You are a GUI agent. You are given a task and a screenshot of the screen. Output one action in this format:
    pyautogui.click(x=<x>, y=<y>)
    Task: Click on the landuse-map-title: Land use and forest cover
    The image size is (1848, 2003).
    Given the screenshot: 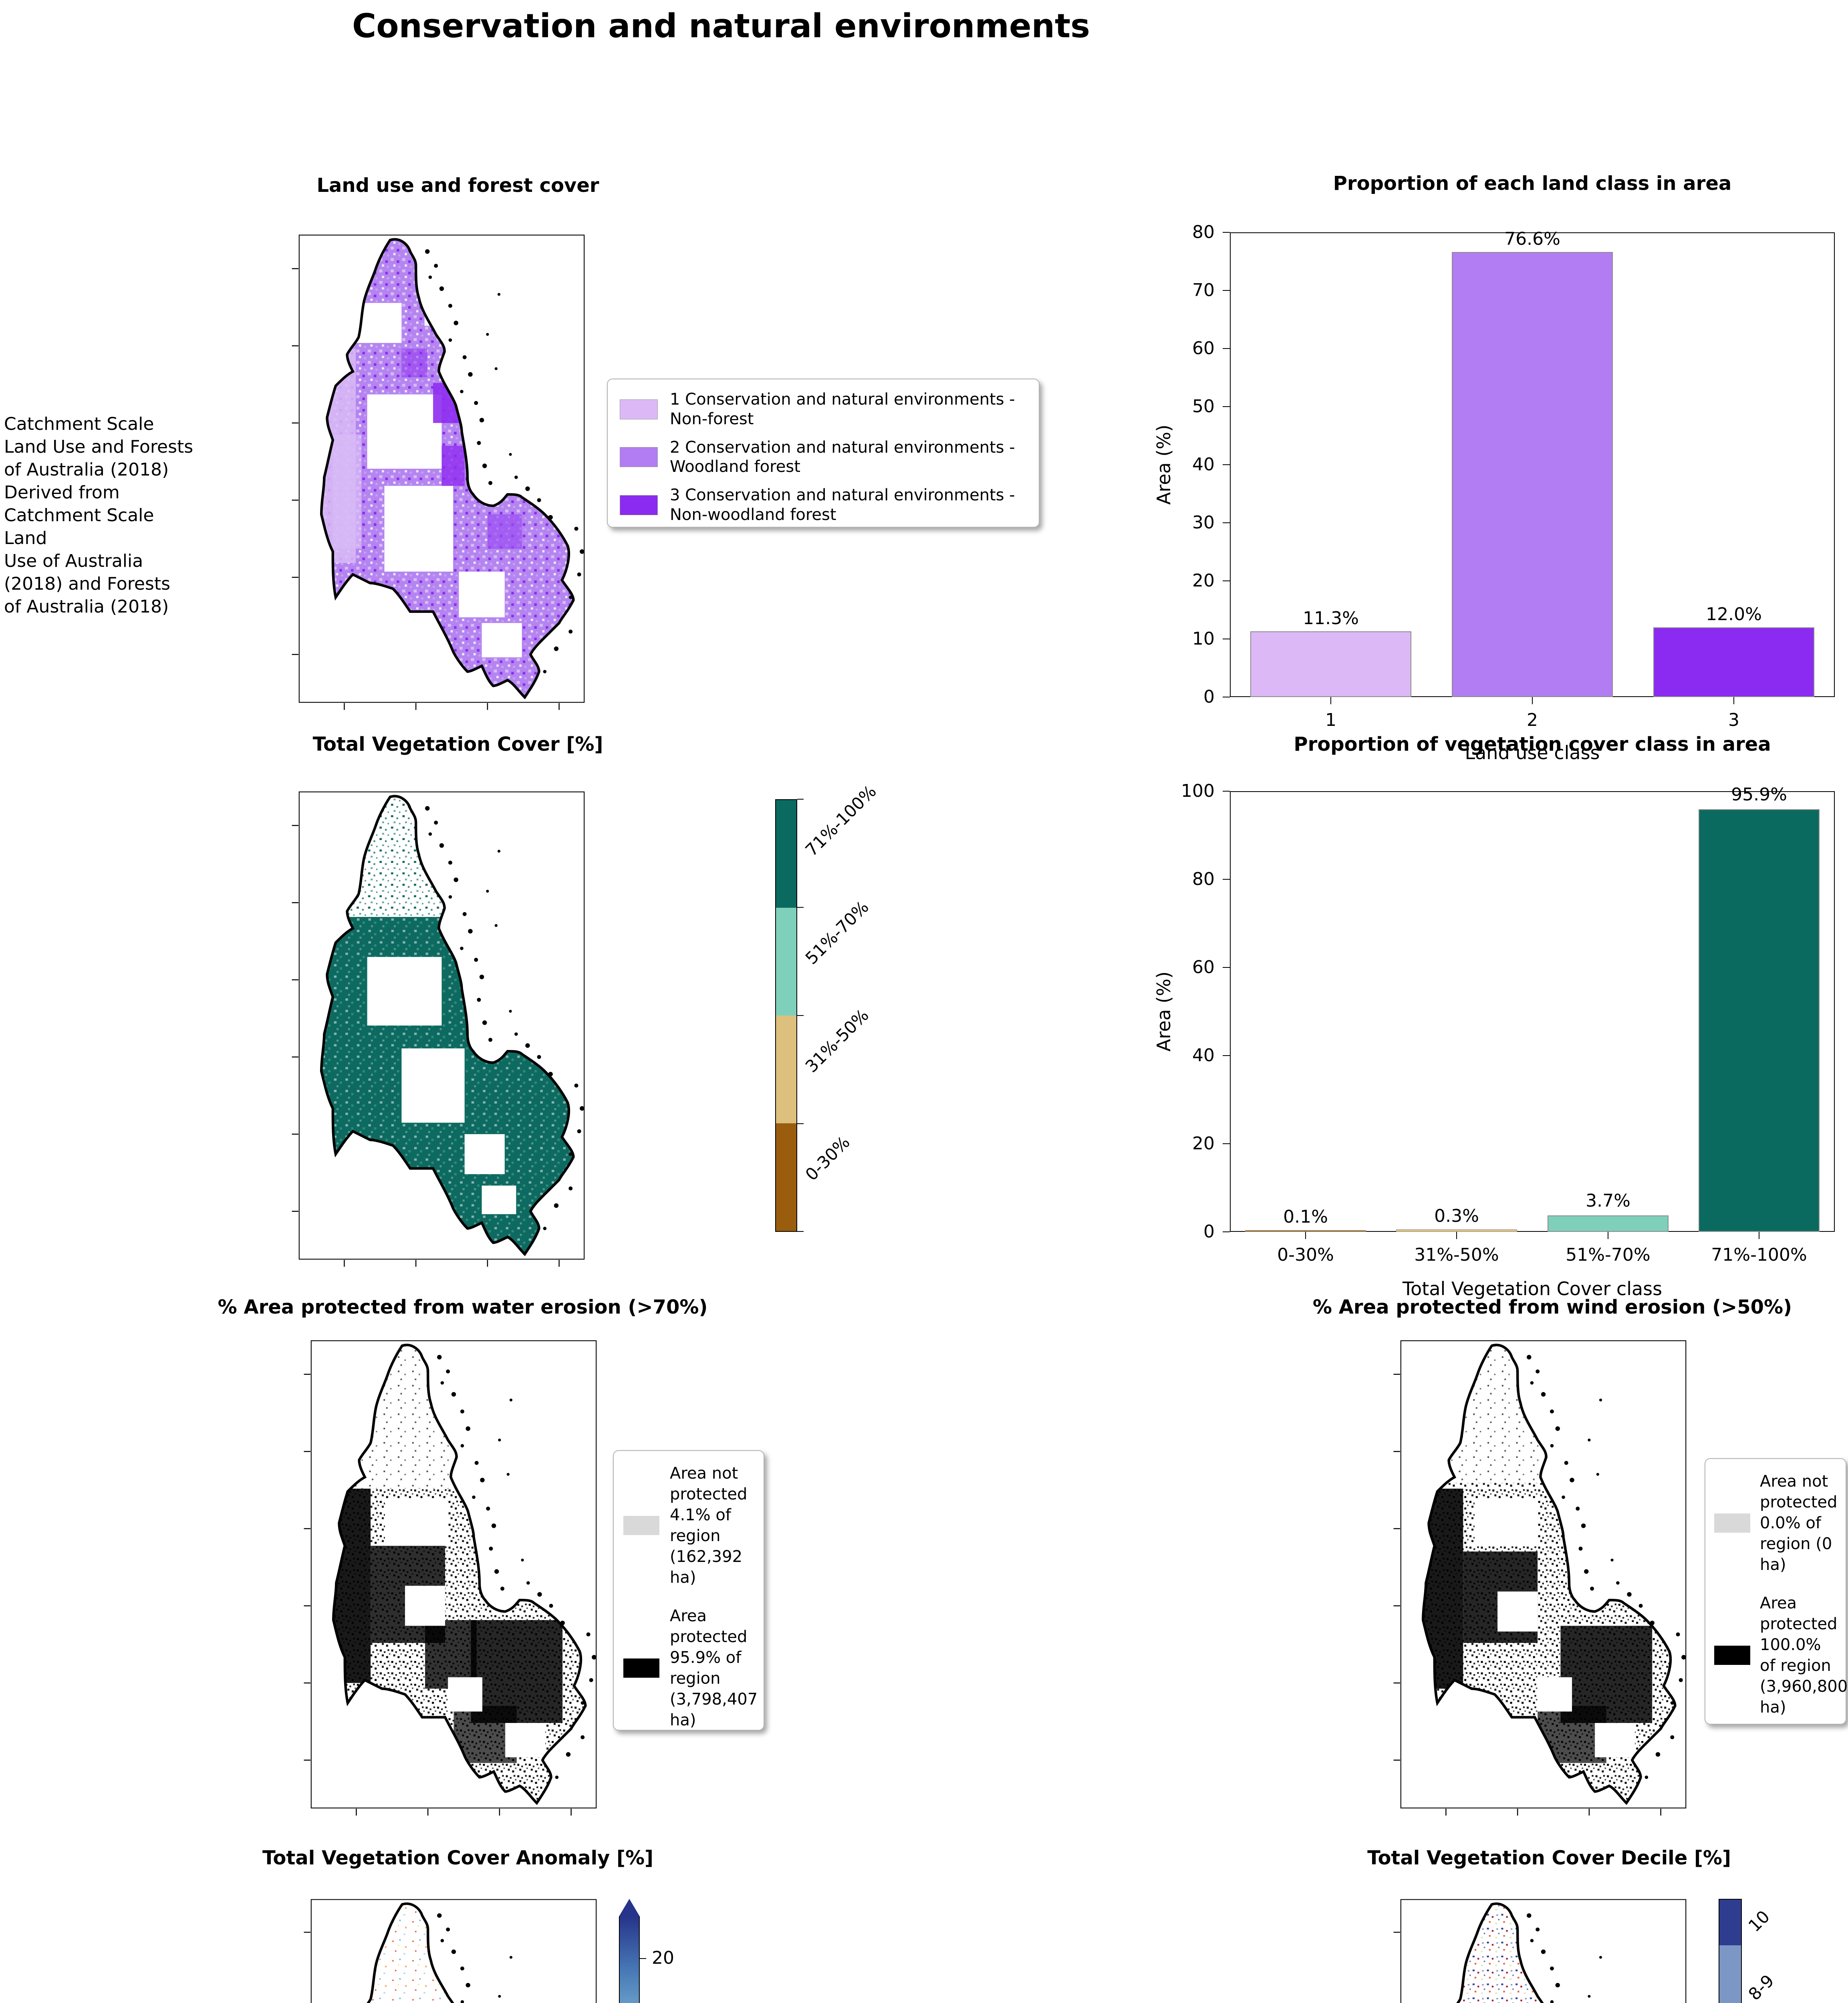 What is the action you would take?
    pyautogui.click(x=457, y=185)
    